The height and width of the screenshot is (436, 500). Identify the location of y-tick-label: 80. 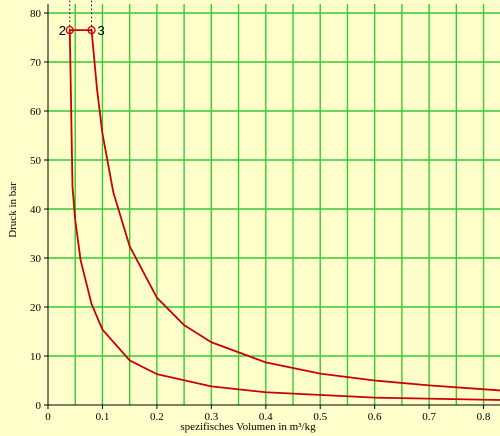
(36, 14).